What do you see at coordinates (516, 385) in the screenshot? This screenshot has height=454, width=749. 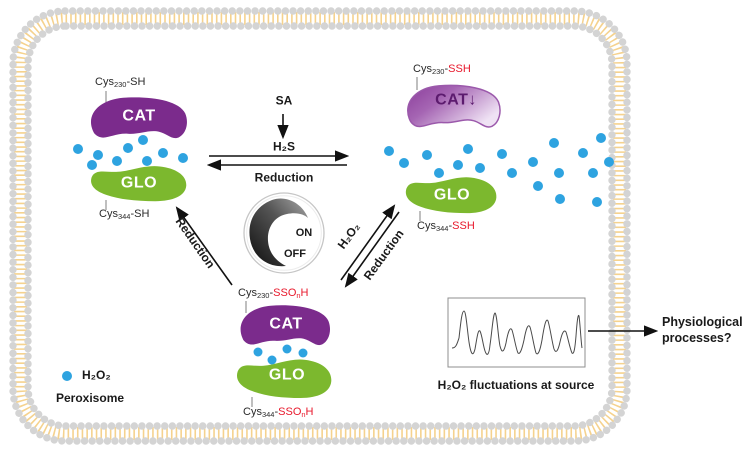 I see `fluctuation-box-caption: H₂O₂ fluctuations at source` at bounding box center [516, 385].